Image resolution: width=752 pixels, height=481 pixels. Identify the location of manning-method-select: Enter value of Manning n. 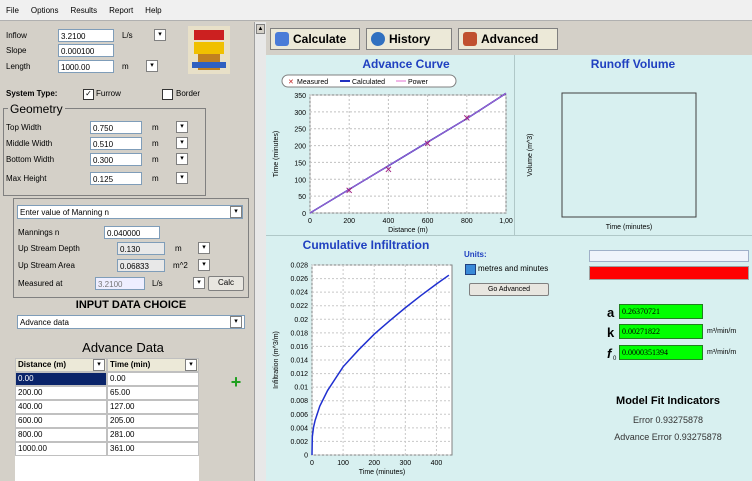
(130, 212).